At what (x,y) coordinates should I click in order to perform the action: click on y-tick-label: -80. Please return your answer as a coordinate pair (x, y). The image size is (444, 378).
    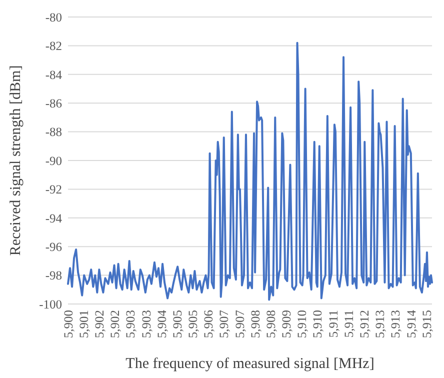
    Looking at the image, I should click on (53, 17).